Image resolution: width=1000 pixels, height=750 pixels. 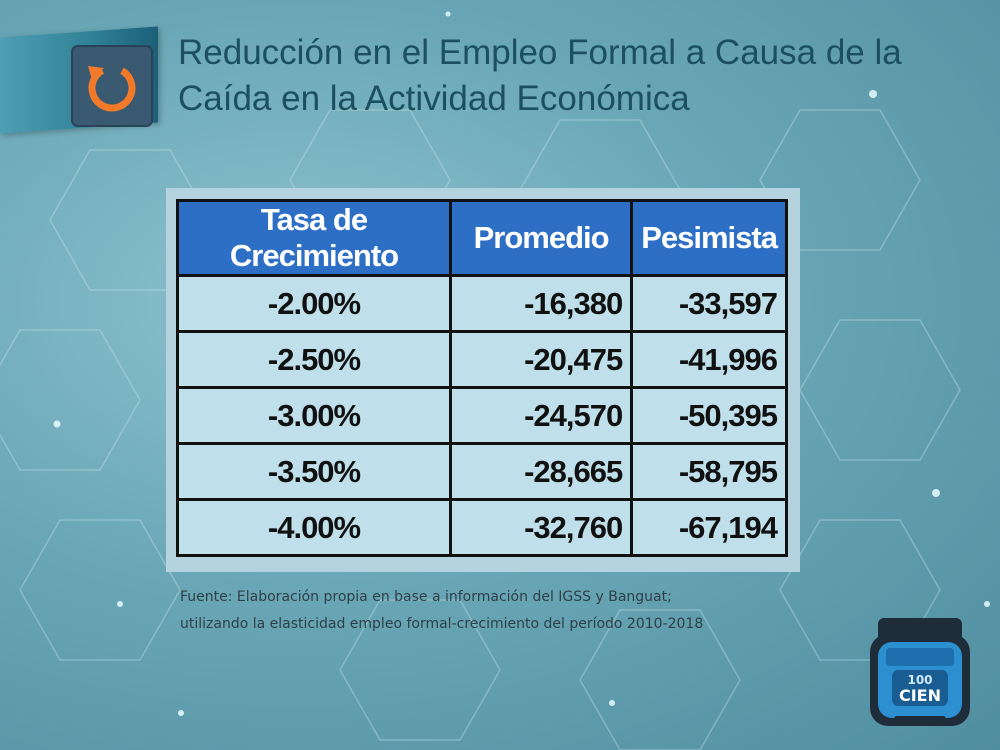 I want to click on cell-rate: -3.00%, so click(x=314, y=415).